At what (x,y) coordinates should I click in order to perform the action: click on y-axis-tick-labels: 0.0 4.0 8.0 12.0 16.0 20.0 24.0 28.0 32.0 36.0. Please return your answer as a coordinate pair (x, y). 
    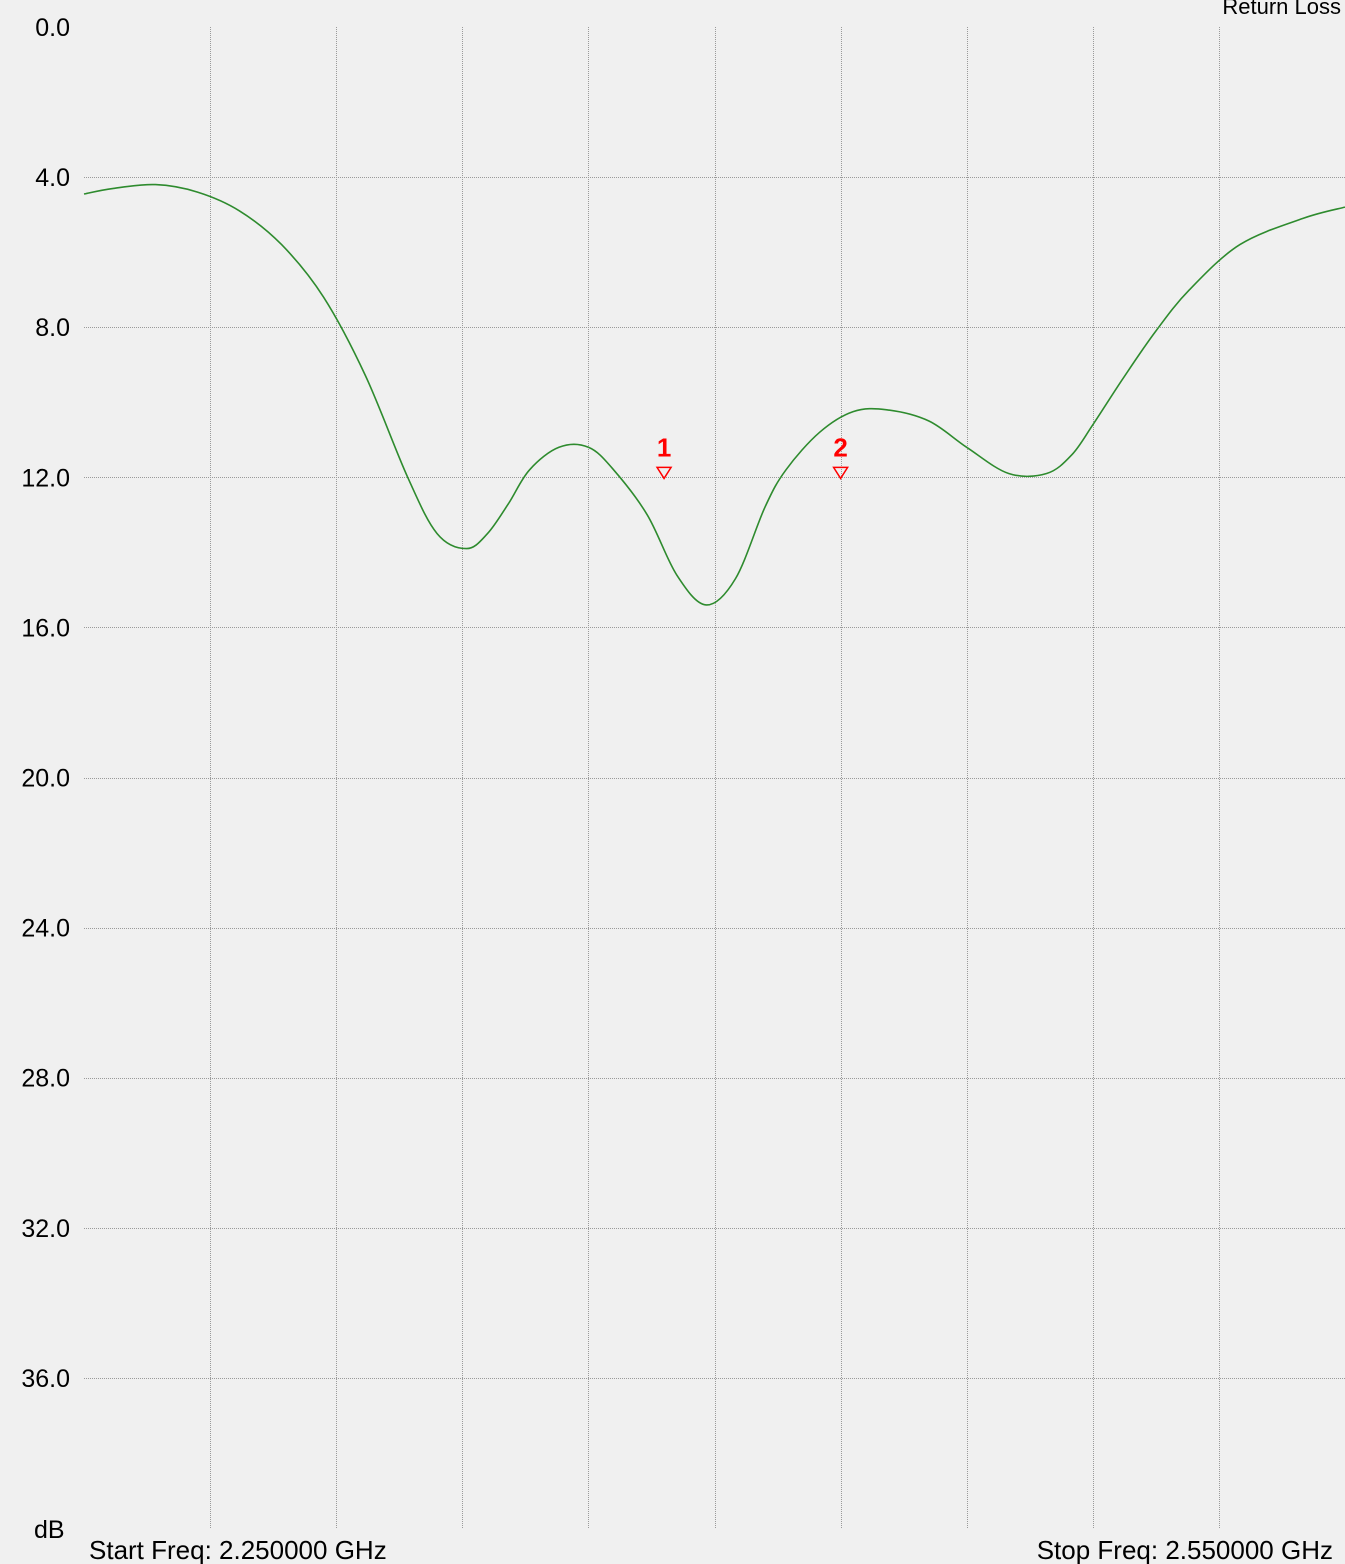
    Looking at the image, I should click on (45, 703).